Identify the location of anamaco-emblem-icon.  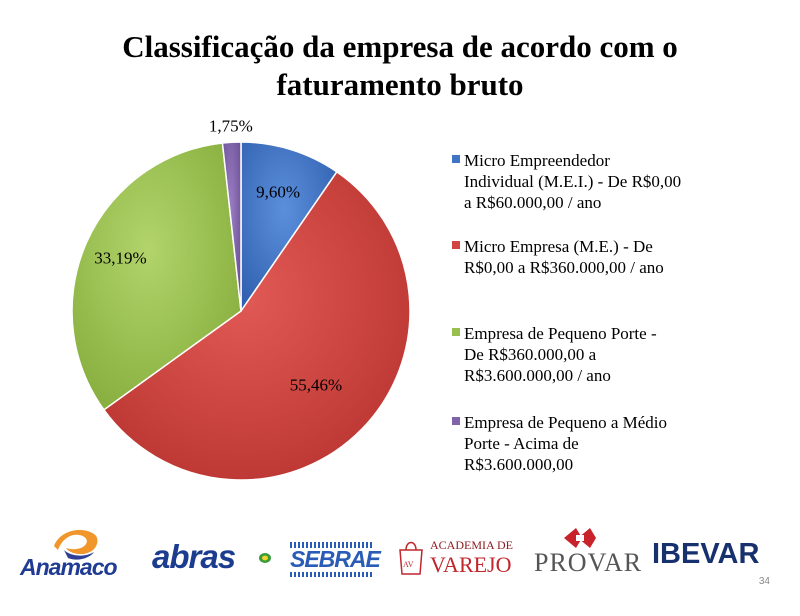
(76, 545).